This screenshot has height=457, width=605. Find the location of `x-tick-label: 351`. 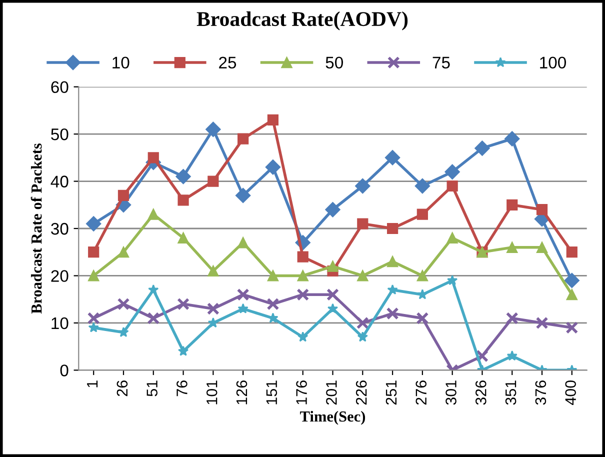

x-tick-label: 351 is located at coordinates (510, 392).